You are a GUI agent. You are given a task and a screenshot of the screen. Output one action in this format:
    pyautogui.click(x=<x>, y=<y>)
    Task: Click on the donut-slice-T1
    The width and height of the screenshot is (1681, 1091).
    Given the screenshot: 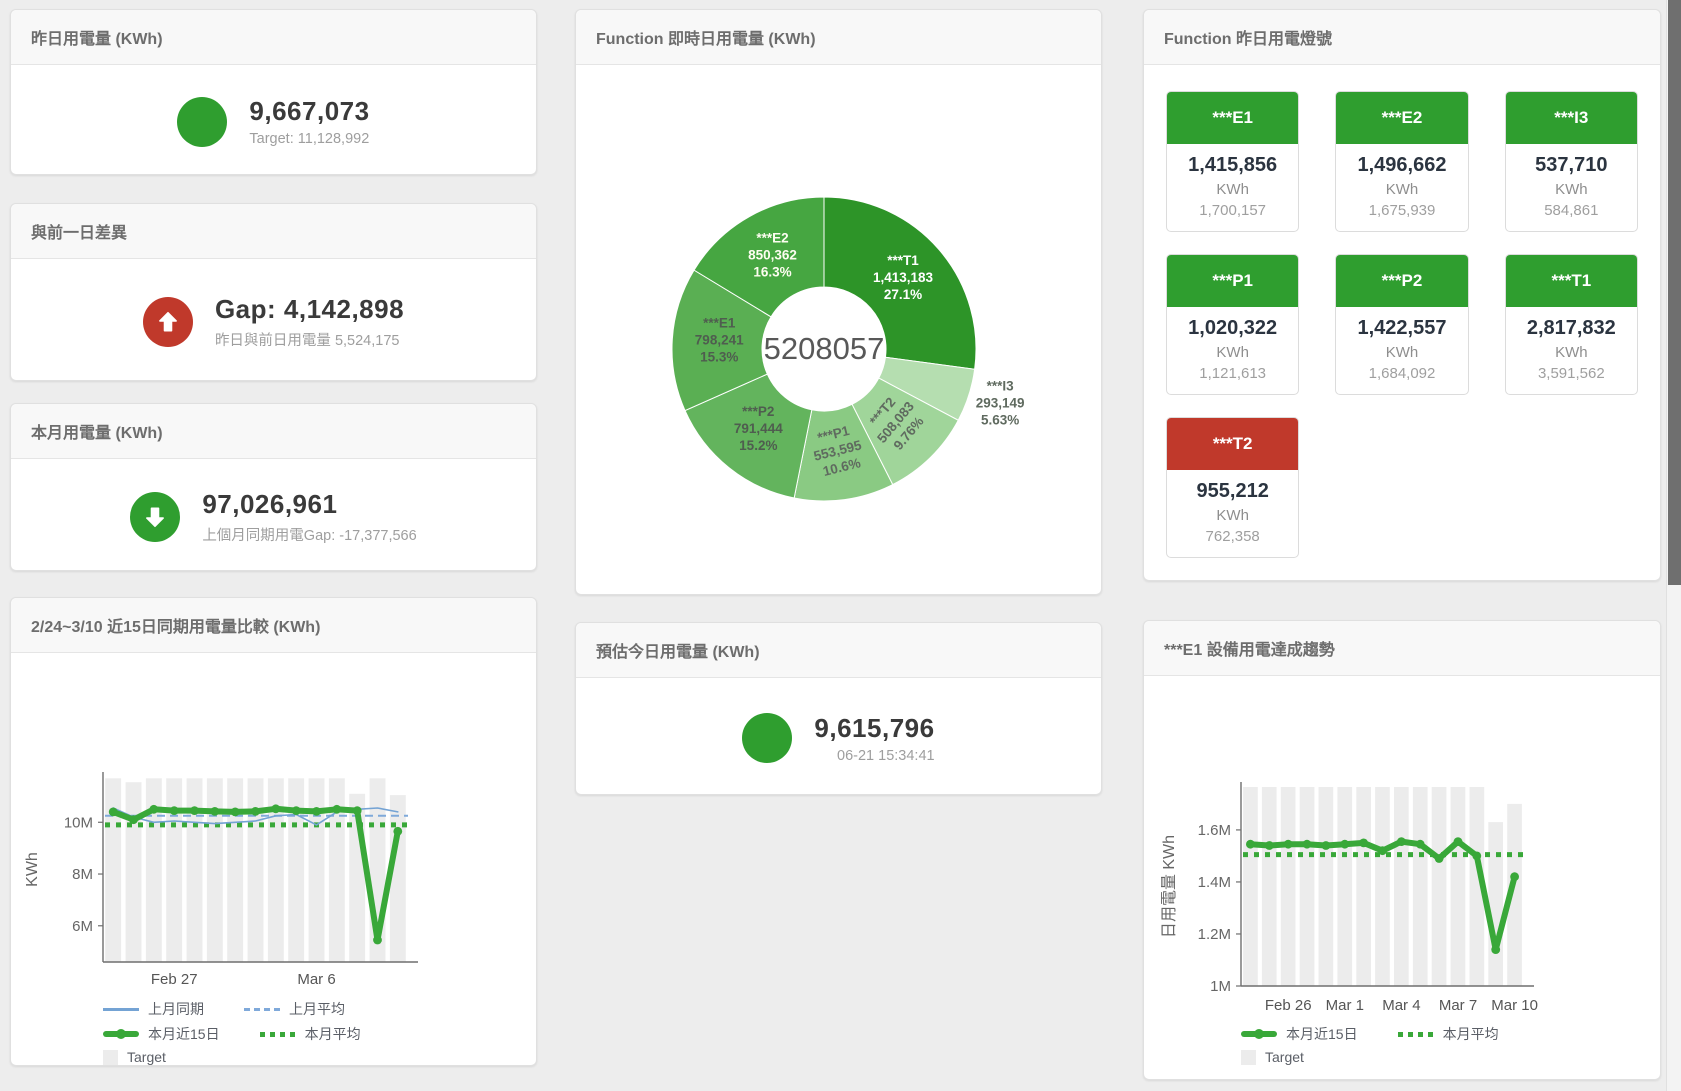 What is the action you would take?
    pyautogui.click(x=900, y=283)
    